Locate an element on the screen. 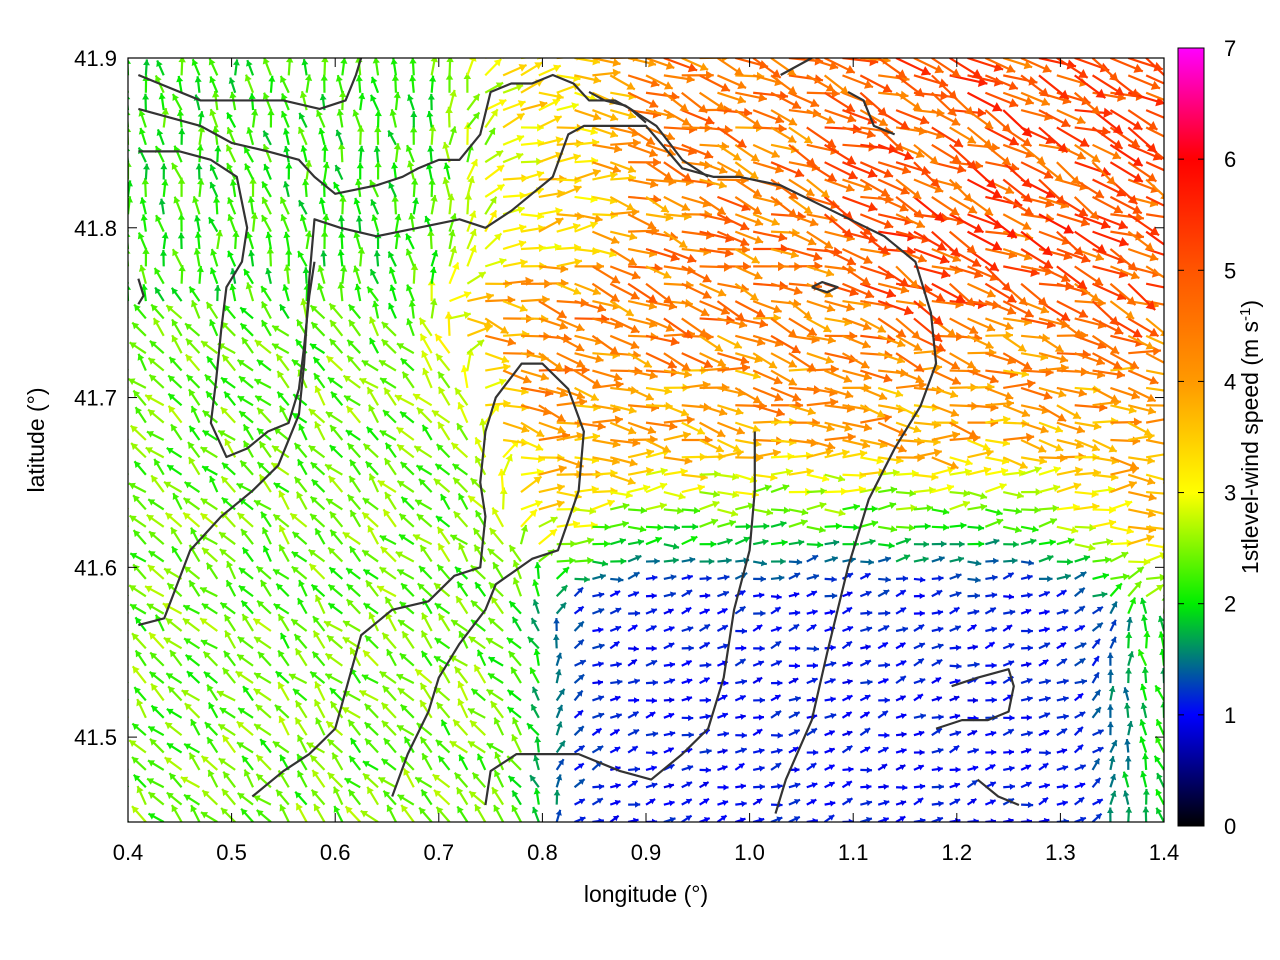 Image resolution: width=1280 pixels, height=960 pixels. y-axis-label: latitude (°) is located at coordinates (36, 439).